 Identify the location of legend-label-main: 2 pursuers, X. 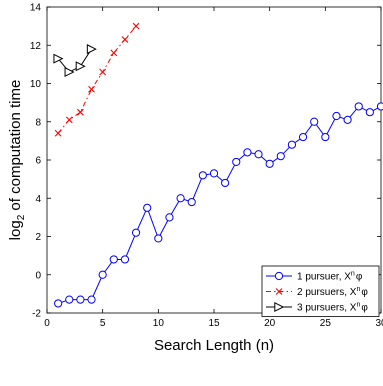
(327, 292).